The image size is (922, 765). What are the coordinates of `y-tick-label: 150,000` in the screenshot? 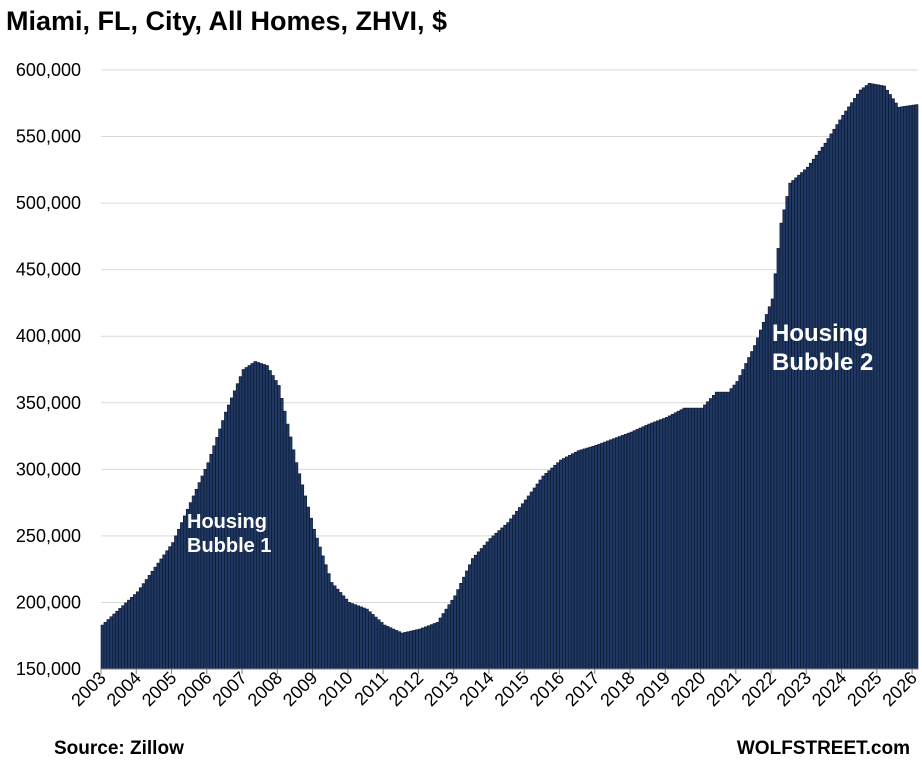 It's located at (48, 669).